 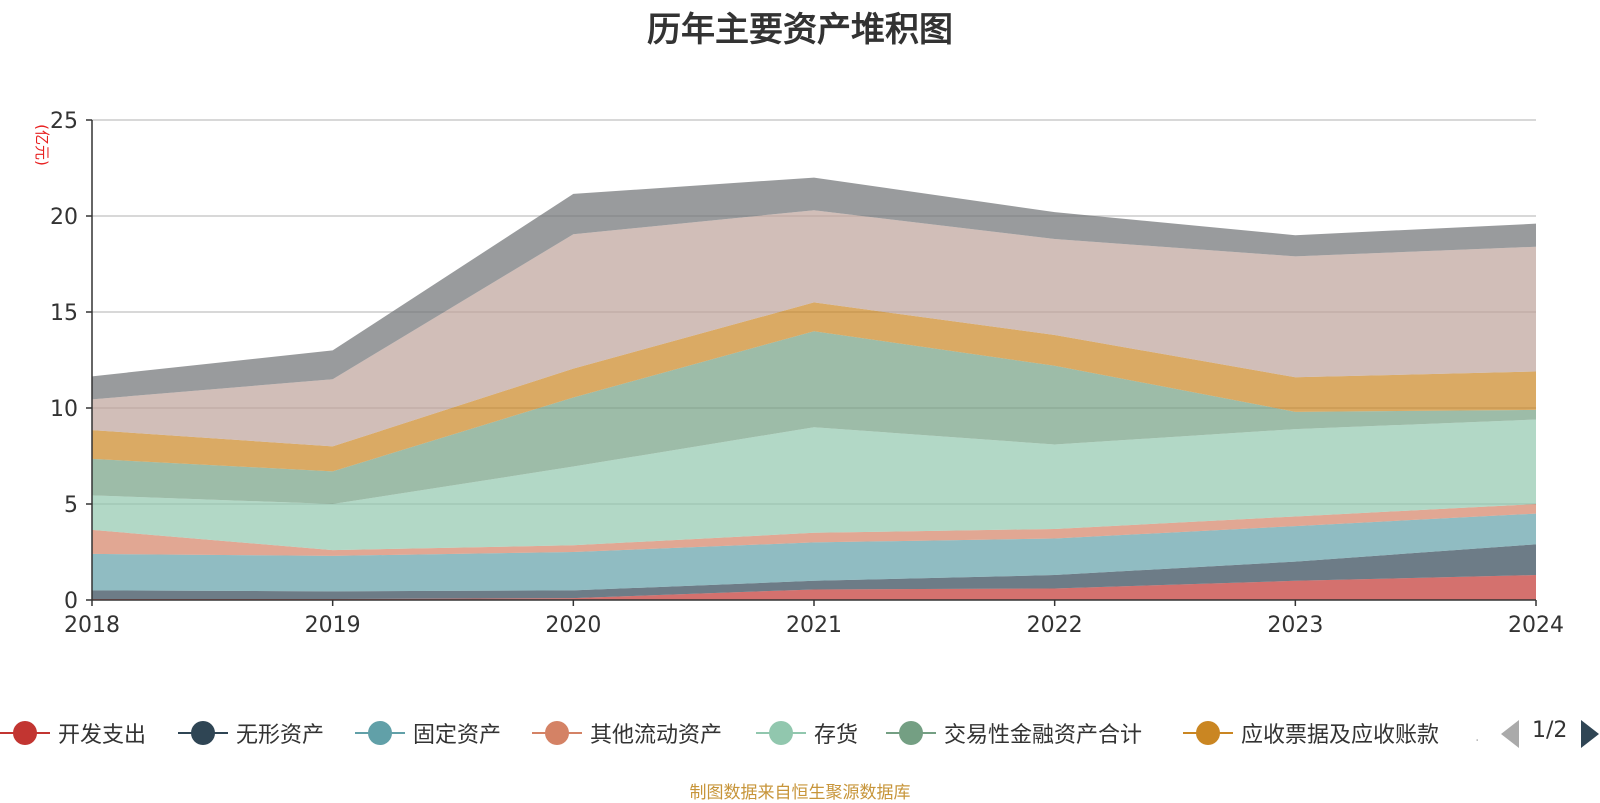 I want to click on x-tick-label: 2020, so click(x=573, y=625).